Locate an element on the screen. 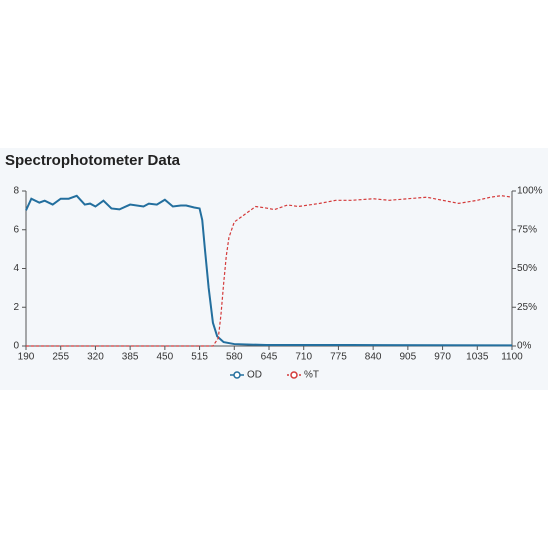 Image resolution: width=550 pixels, height=550 pixels. x-tick-label: 450 is located at coordinates (165, 357).